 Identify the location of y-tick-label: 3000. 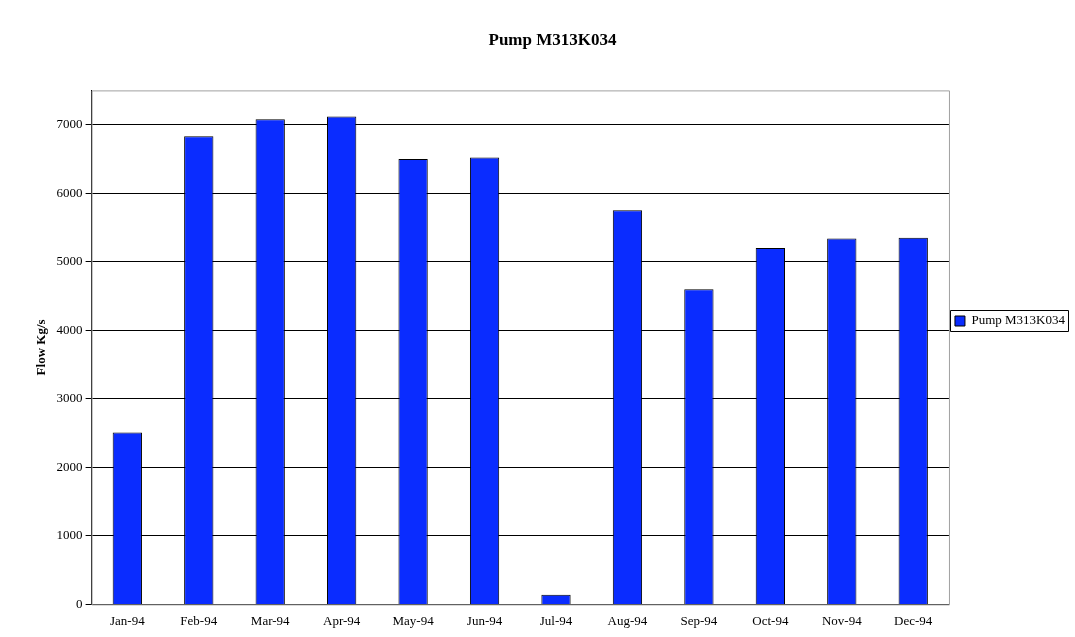
(69, 398).